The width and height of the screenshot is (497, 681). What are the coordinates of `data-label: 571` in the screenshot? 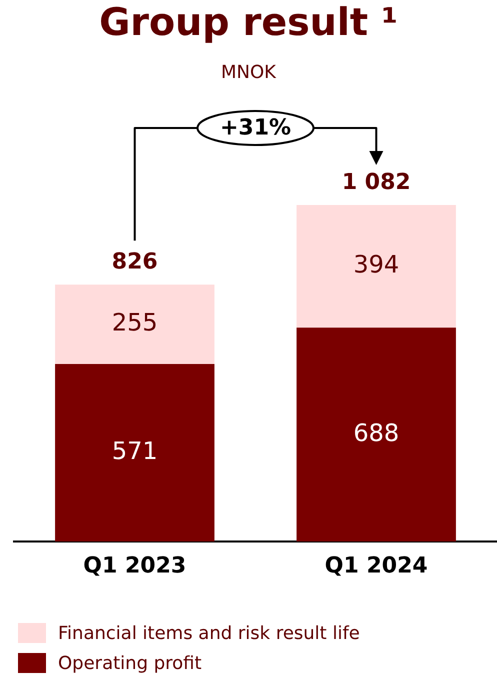 It's located at (135, 451).